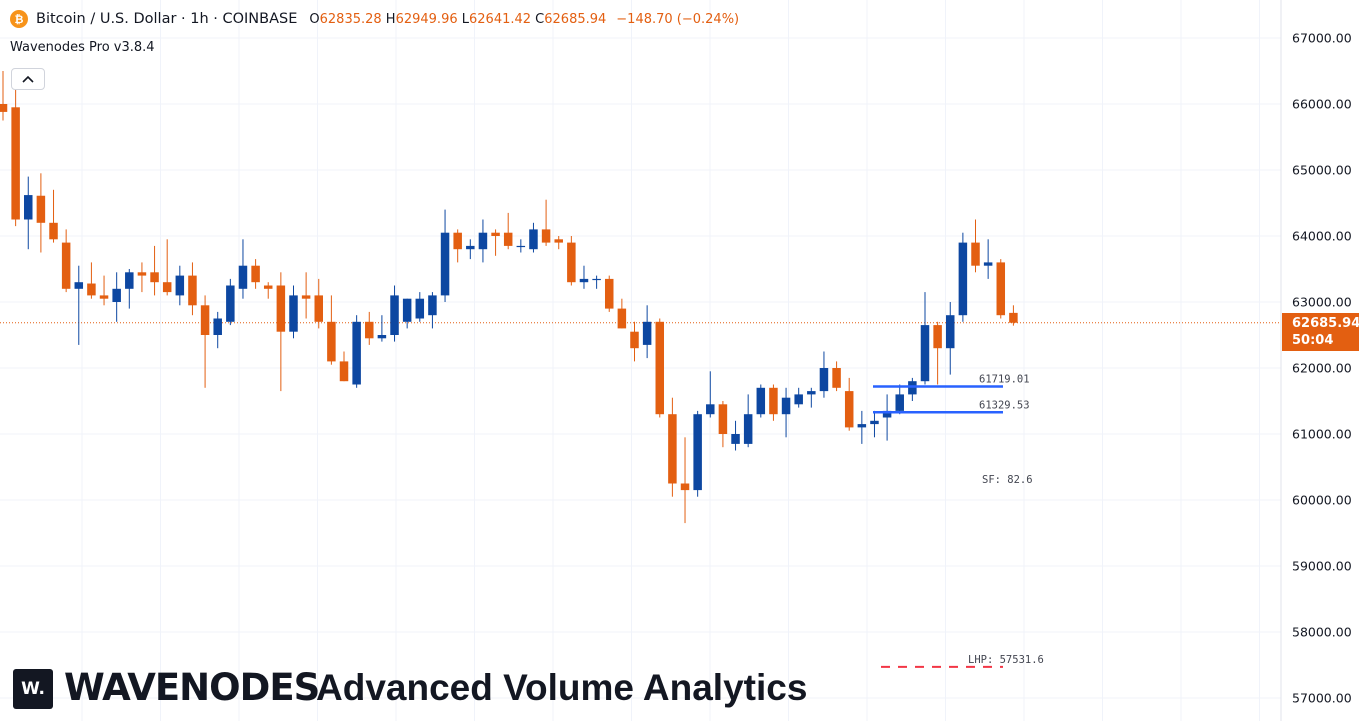 This screenshot has width=1361, height=721. What do you see at coordinates (1313, 340) in the screenshot?
I see `bar-countdown: 50:04` at bounding box center [1313, 340].